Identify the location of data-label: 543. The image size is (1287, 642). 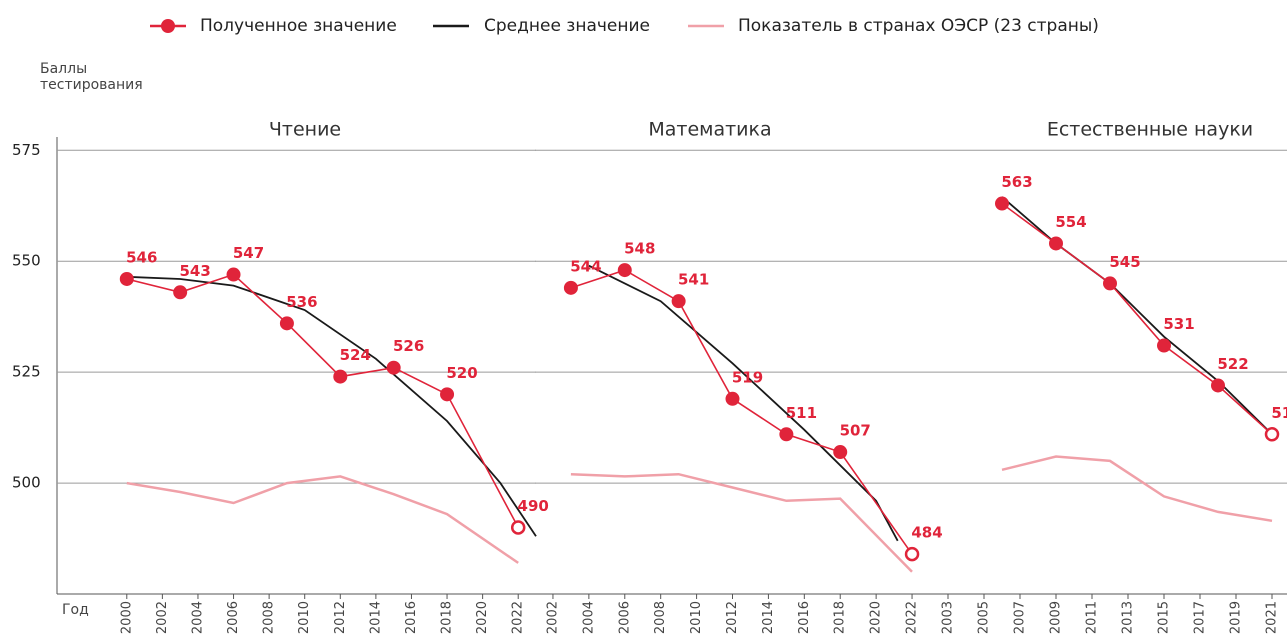
(195, 271).